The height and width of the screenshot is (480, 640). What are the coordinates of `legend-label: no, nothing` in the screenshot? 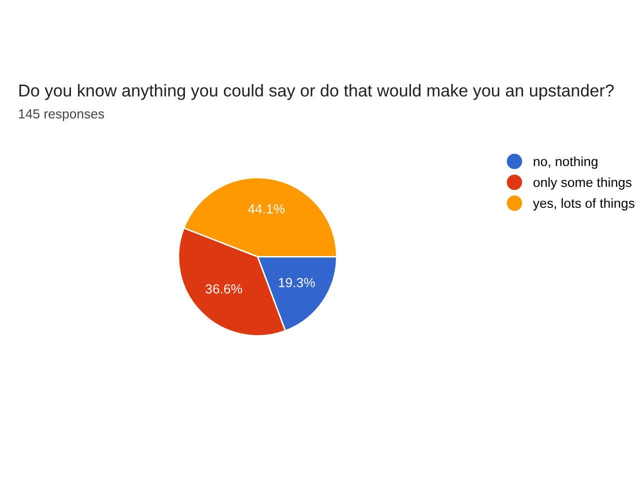 It's located at (566, 162).